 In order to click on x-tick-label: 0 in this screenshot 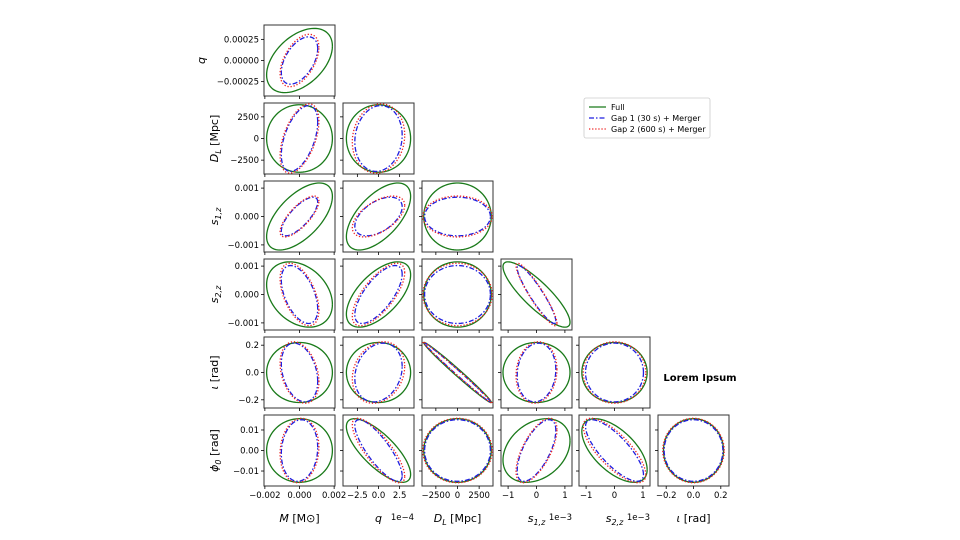, I will do `click(614, 496)`.